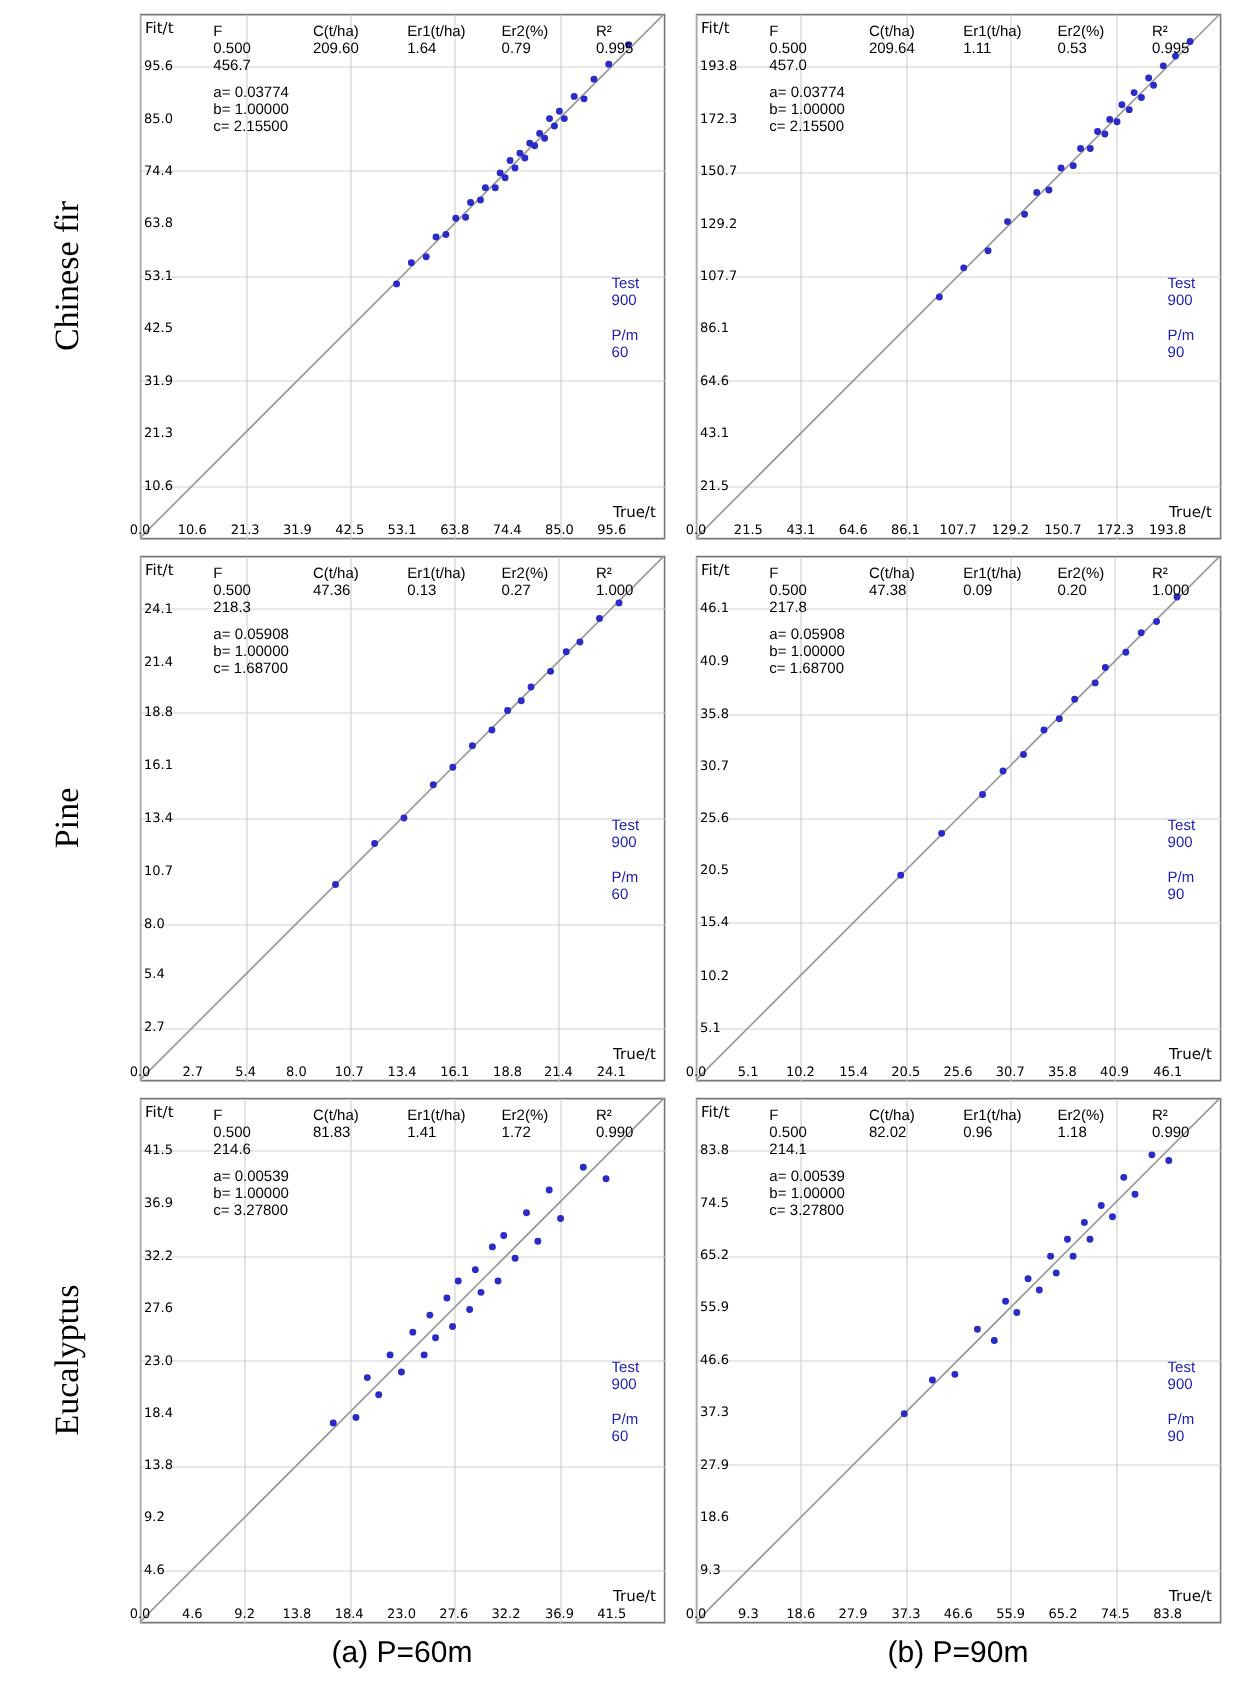 This screenshot has height=1684, width=1238. What do you see at coordinates (958, 1653) in the screenshot?
I see `text: (b) P=90m` at bounding box center [958, 1653].